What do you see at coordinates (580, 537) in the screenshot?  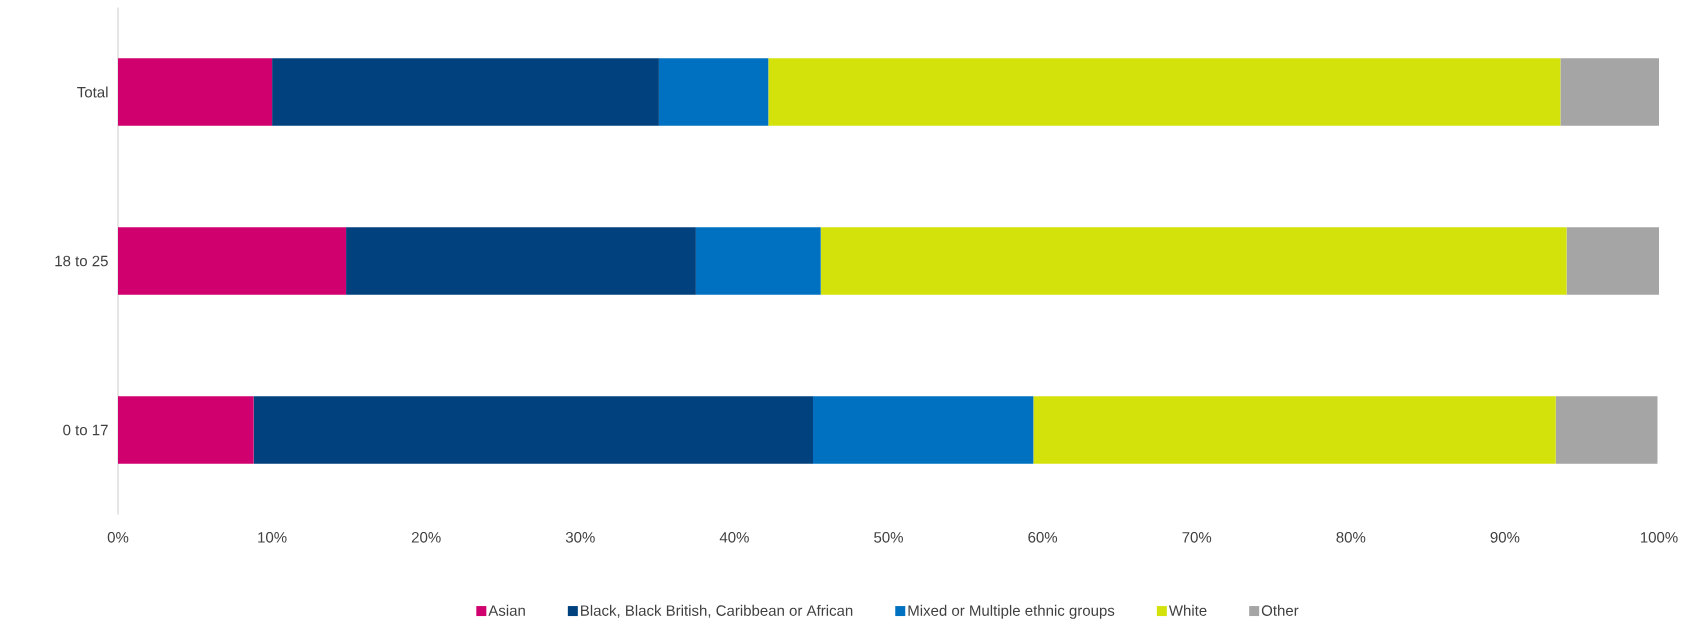 I see `x-tick-label: 30%` at bounding box center [580, 537].